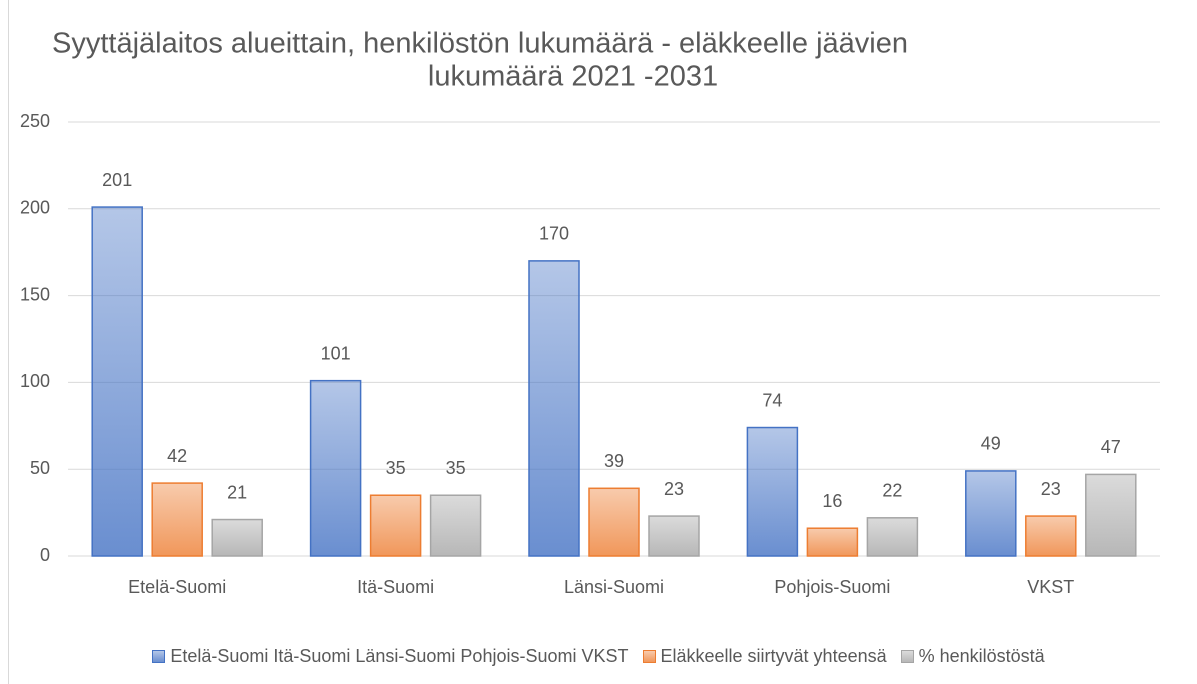  I want to click on x-tick-label: Länsi-Suomi, so click(614, 587).